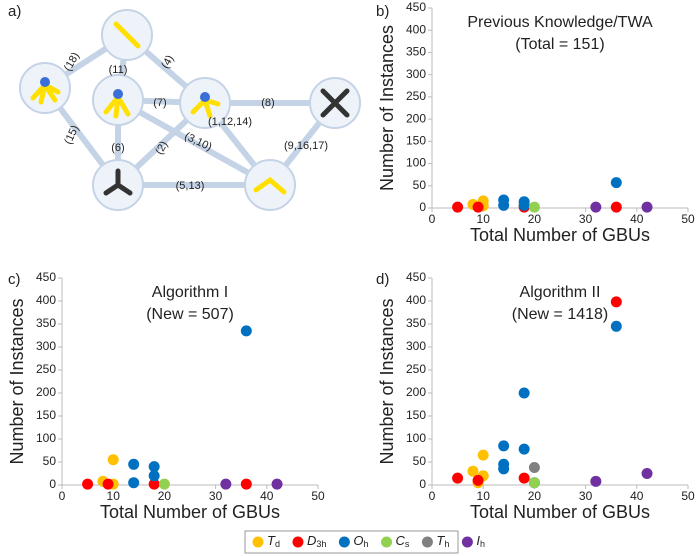 This screenshot has width=700, height=556. Describe the element at coordinates (190, 108) in the screenshot. I see `node-icons` at that location.